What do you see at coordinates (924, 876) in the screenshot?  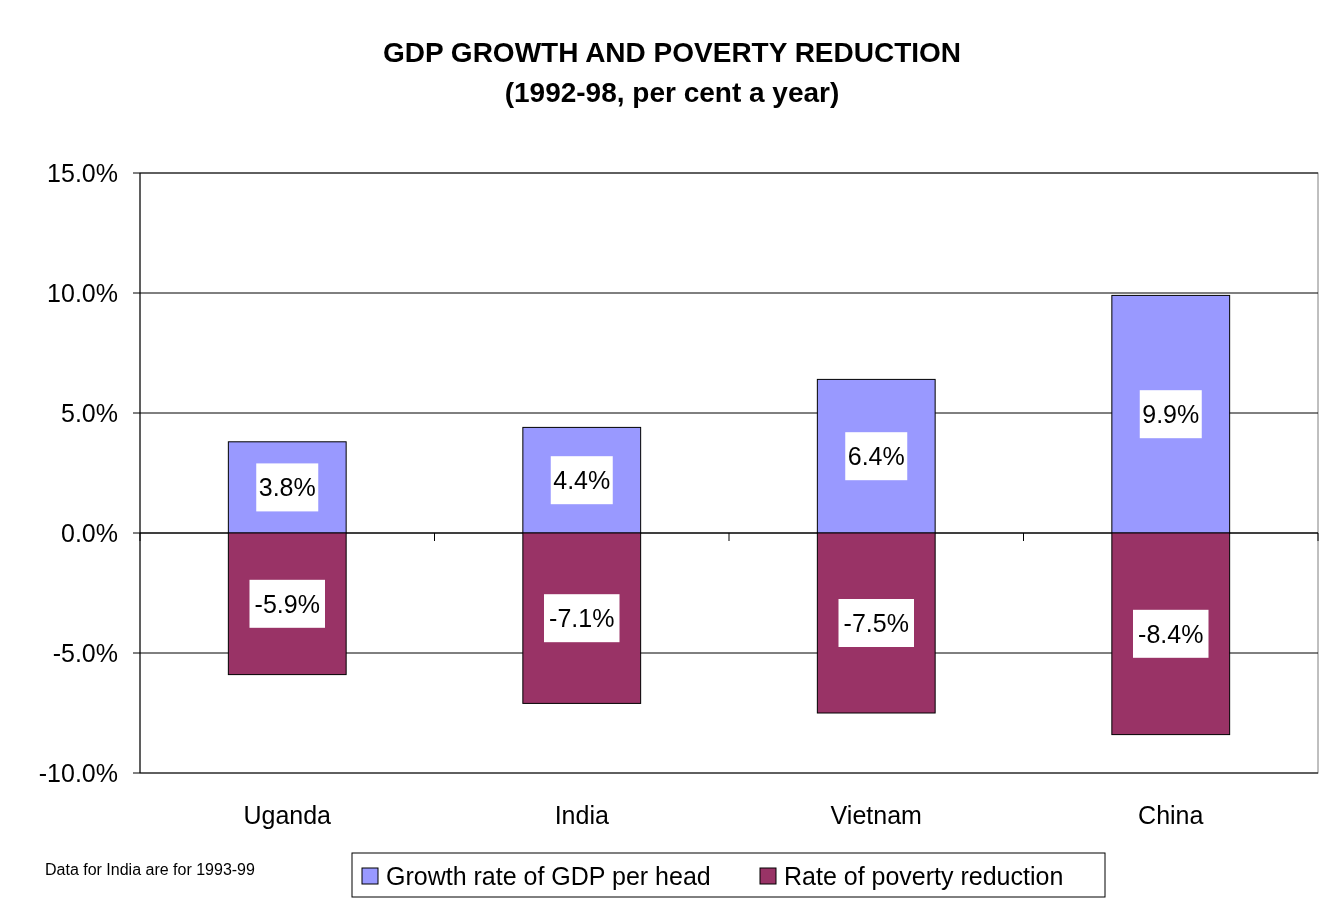 I see `legend-label: Rate of poverty reduction` at bounding box center [924, 876].